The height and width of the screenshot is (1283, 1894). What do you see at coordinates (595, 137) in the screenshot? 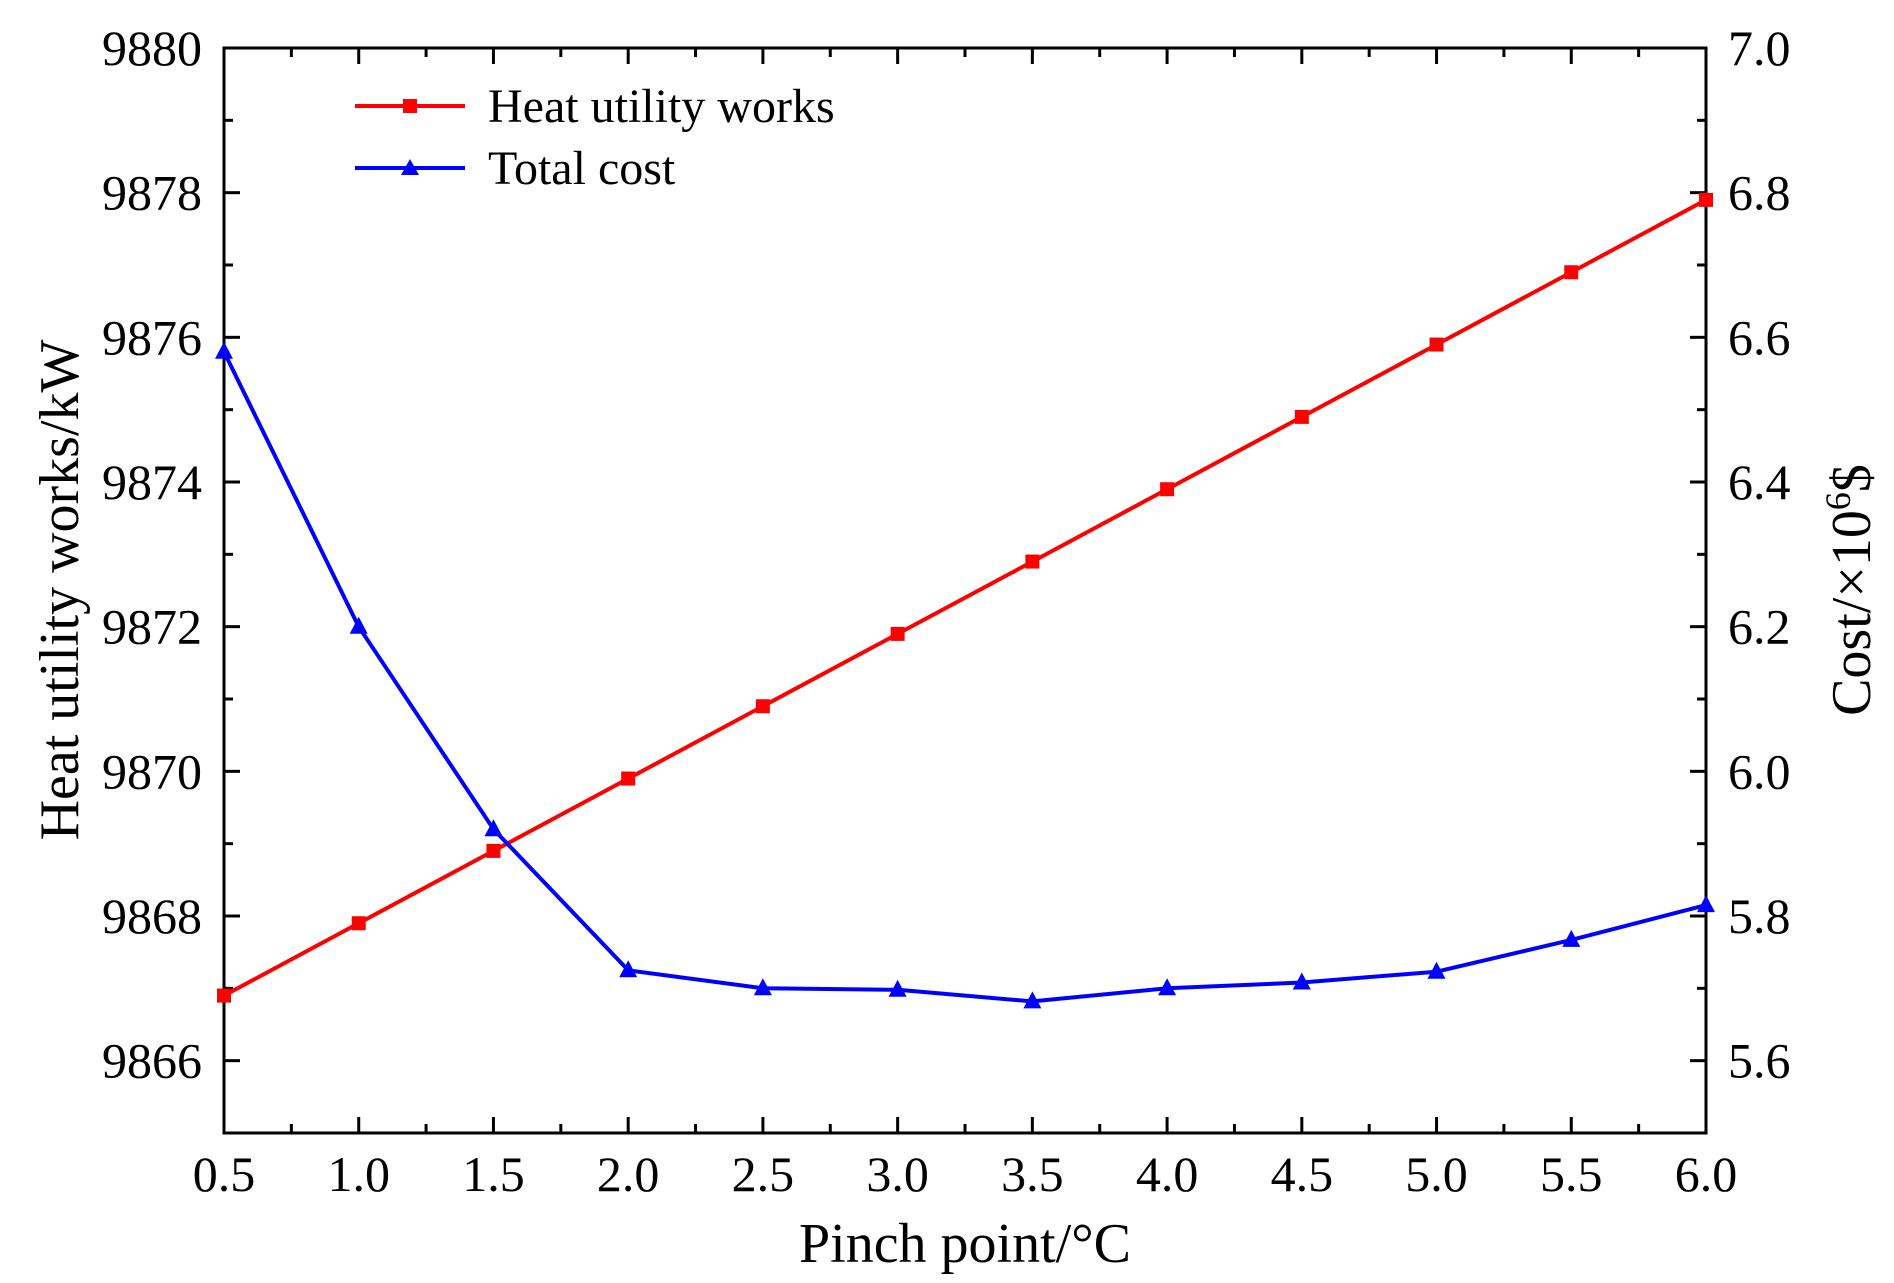
I see `legend: Heat utility works Total cost` at bounding box center [595, 137].